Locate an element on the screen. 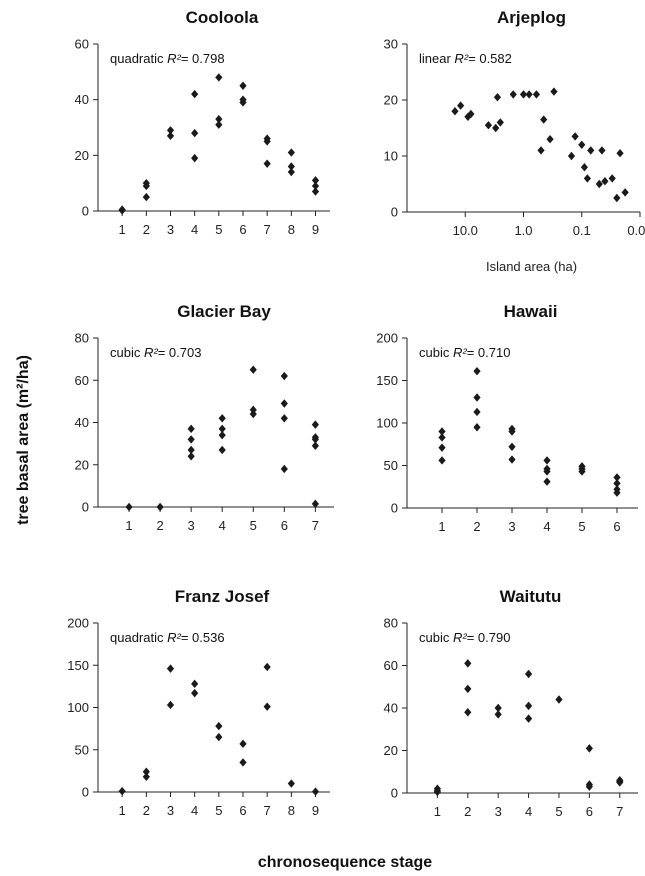  chart-panel-6: 0 20 40 60 80 1 2 3 4 5 6 7 Waitutu cubic R²= 0.790 is located at coordinates (511, 703).